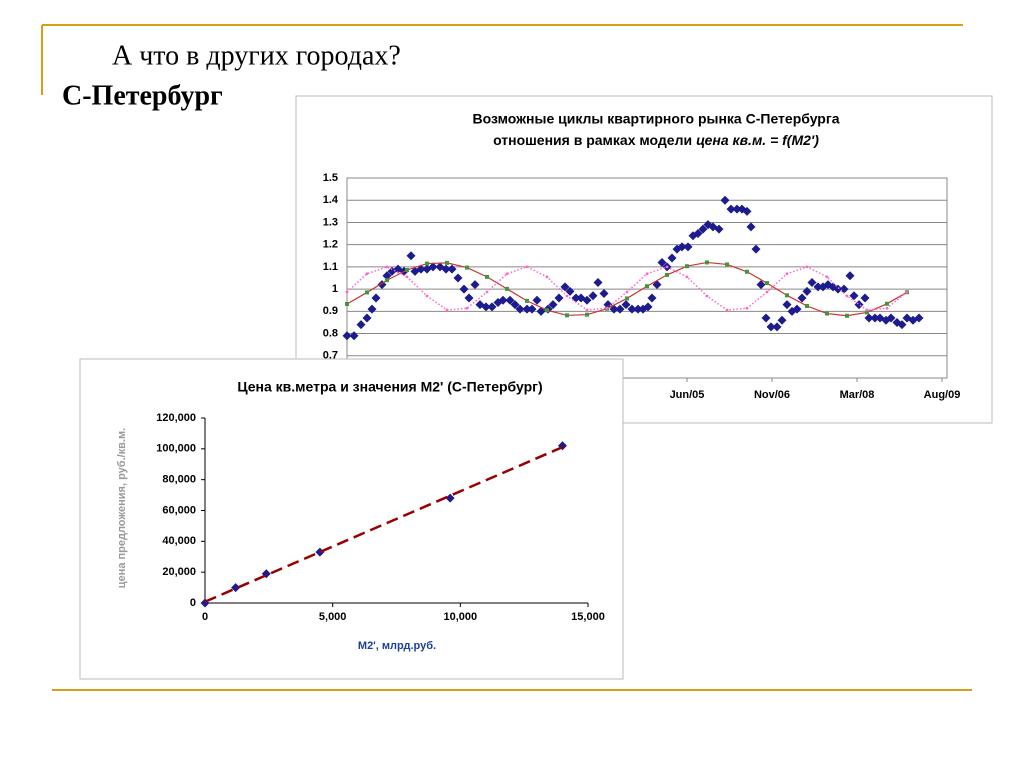 Image resolution: width=1024 pixels, height=768 pixels. I want to click on y-tick-label: 20,000, so click(179, 572).